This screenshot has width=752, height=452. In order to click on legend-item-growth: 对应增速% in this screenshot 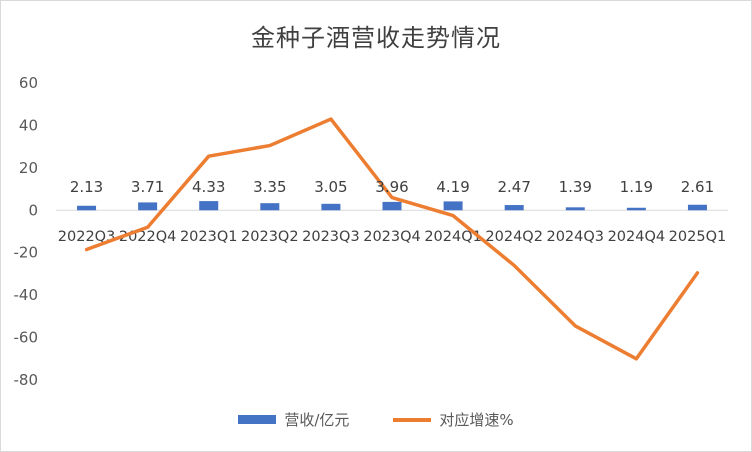, I will do `click(453, 419)`.